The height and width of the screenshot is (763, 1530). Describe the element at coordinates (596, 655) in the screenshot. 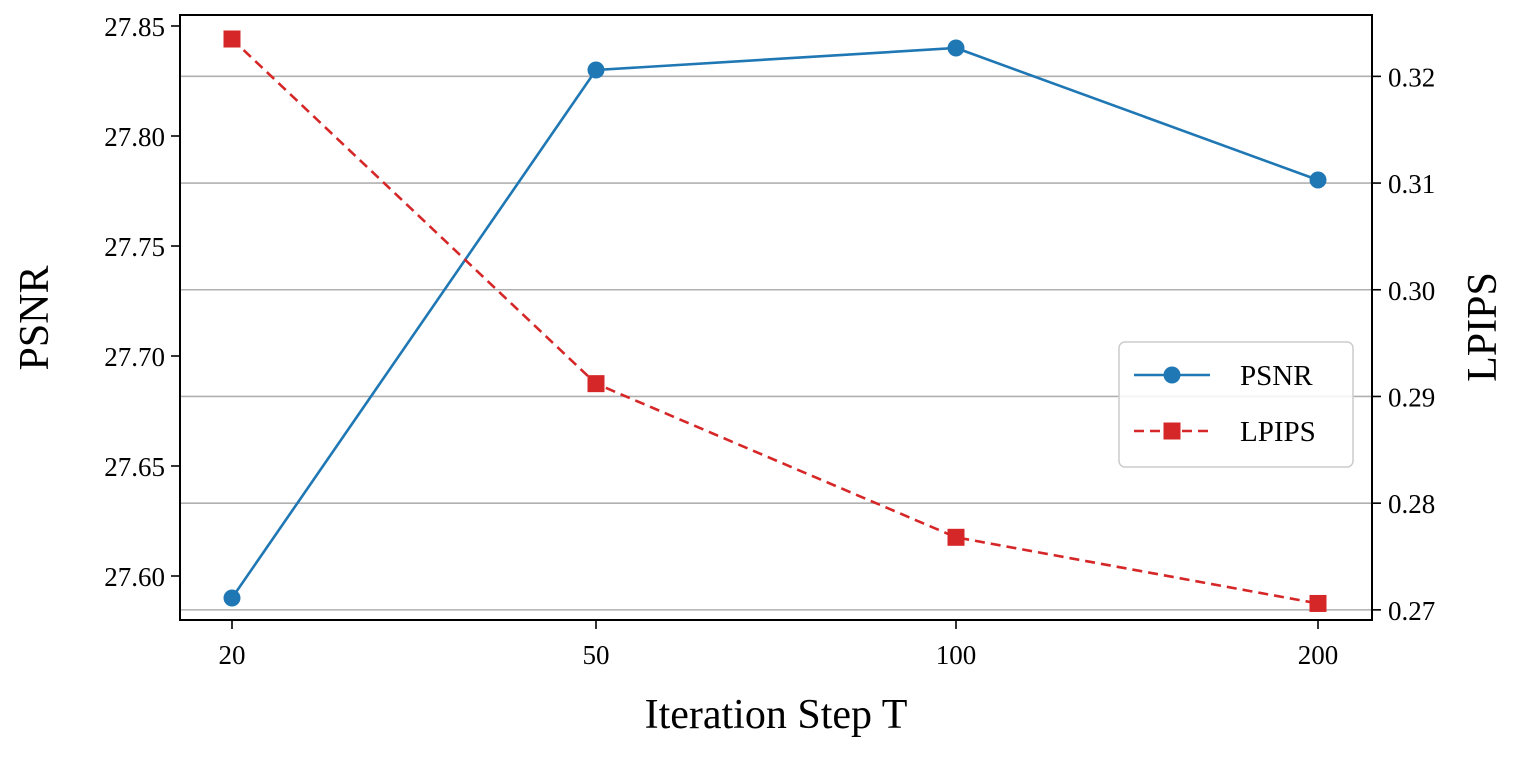

I see `x-tick-label: 50` at that location.